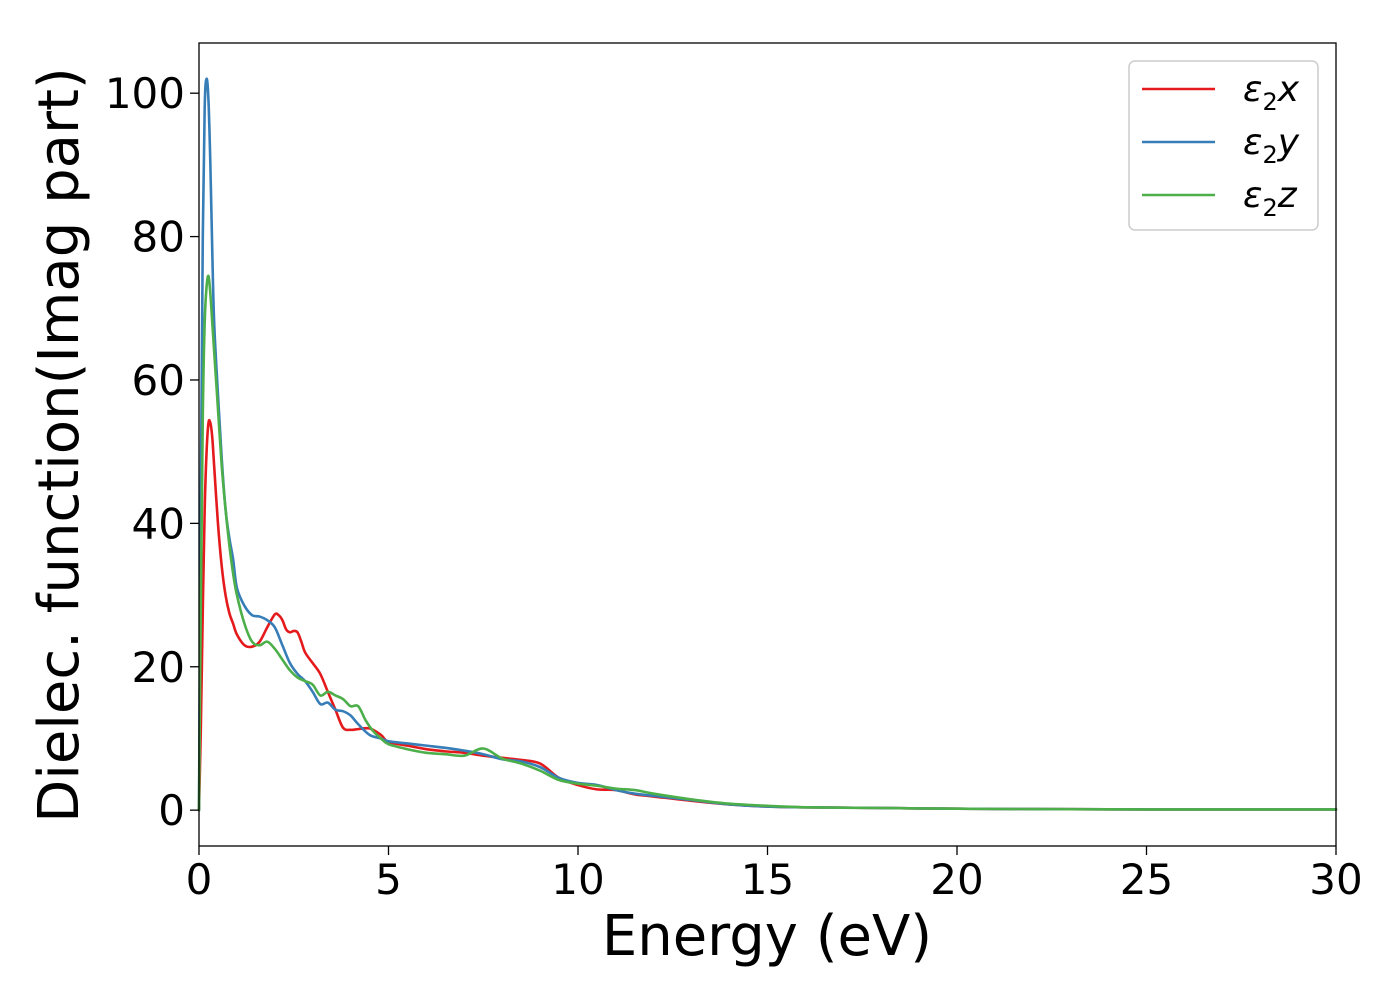 The height and width of the screenshot is (1000, 1400). I want to click on x-tick-label: 15, so click(767, 879).